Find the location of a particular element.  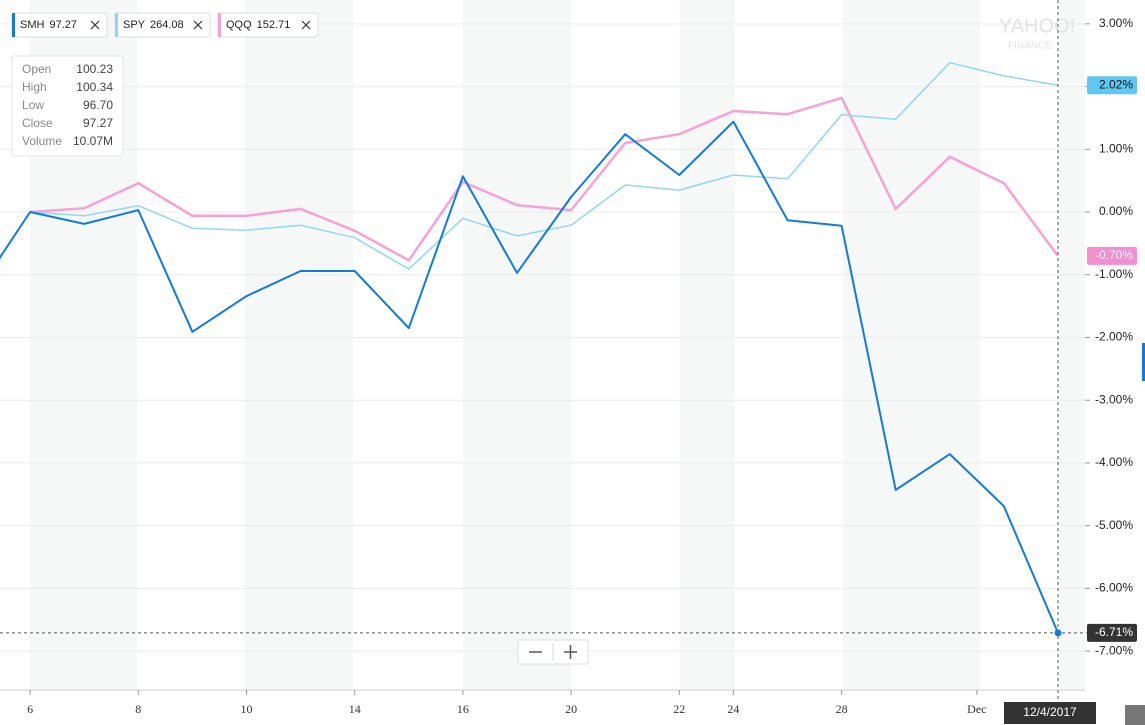

legend: SMH 97.27 SPY 264.08 QQQ 152.71 is located at coordinates (165, 25).